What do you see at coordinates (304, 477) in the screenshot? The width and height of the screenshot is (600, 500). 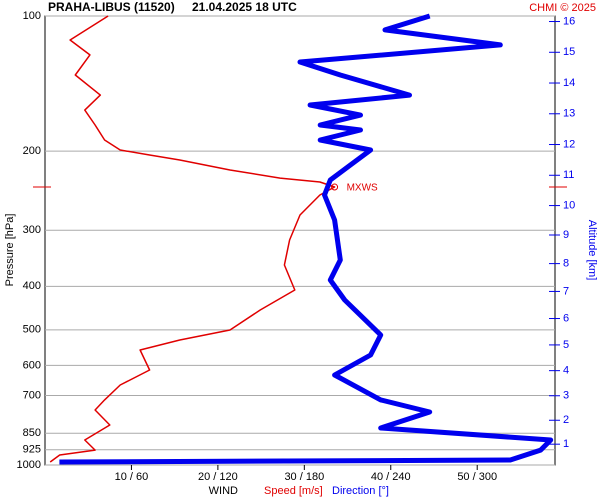 I see `x-tick-label: 30 / 180` at bounding box center [304, 477].